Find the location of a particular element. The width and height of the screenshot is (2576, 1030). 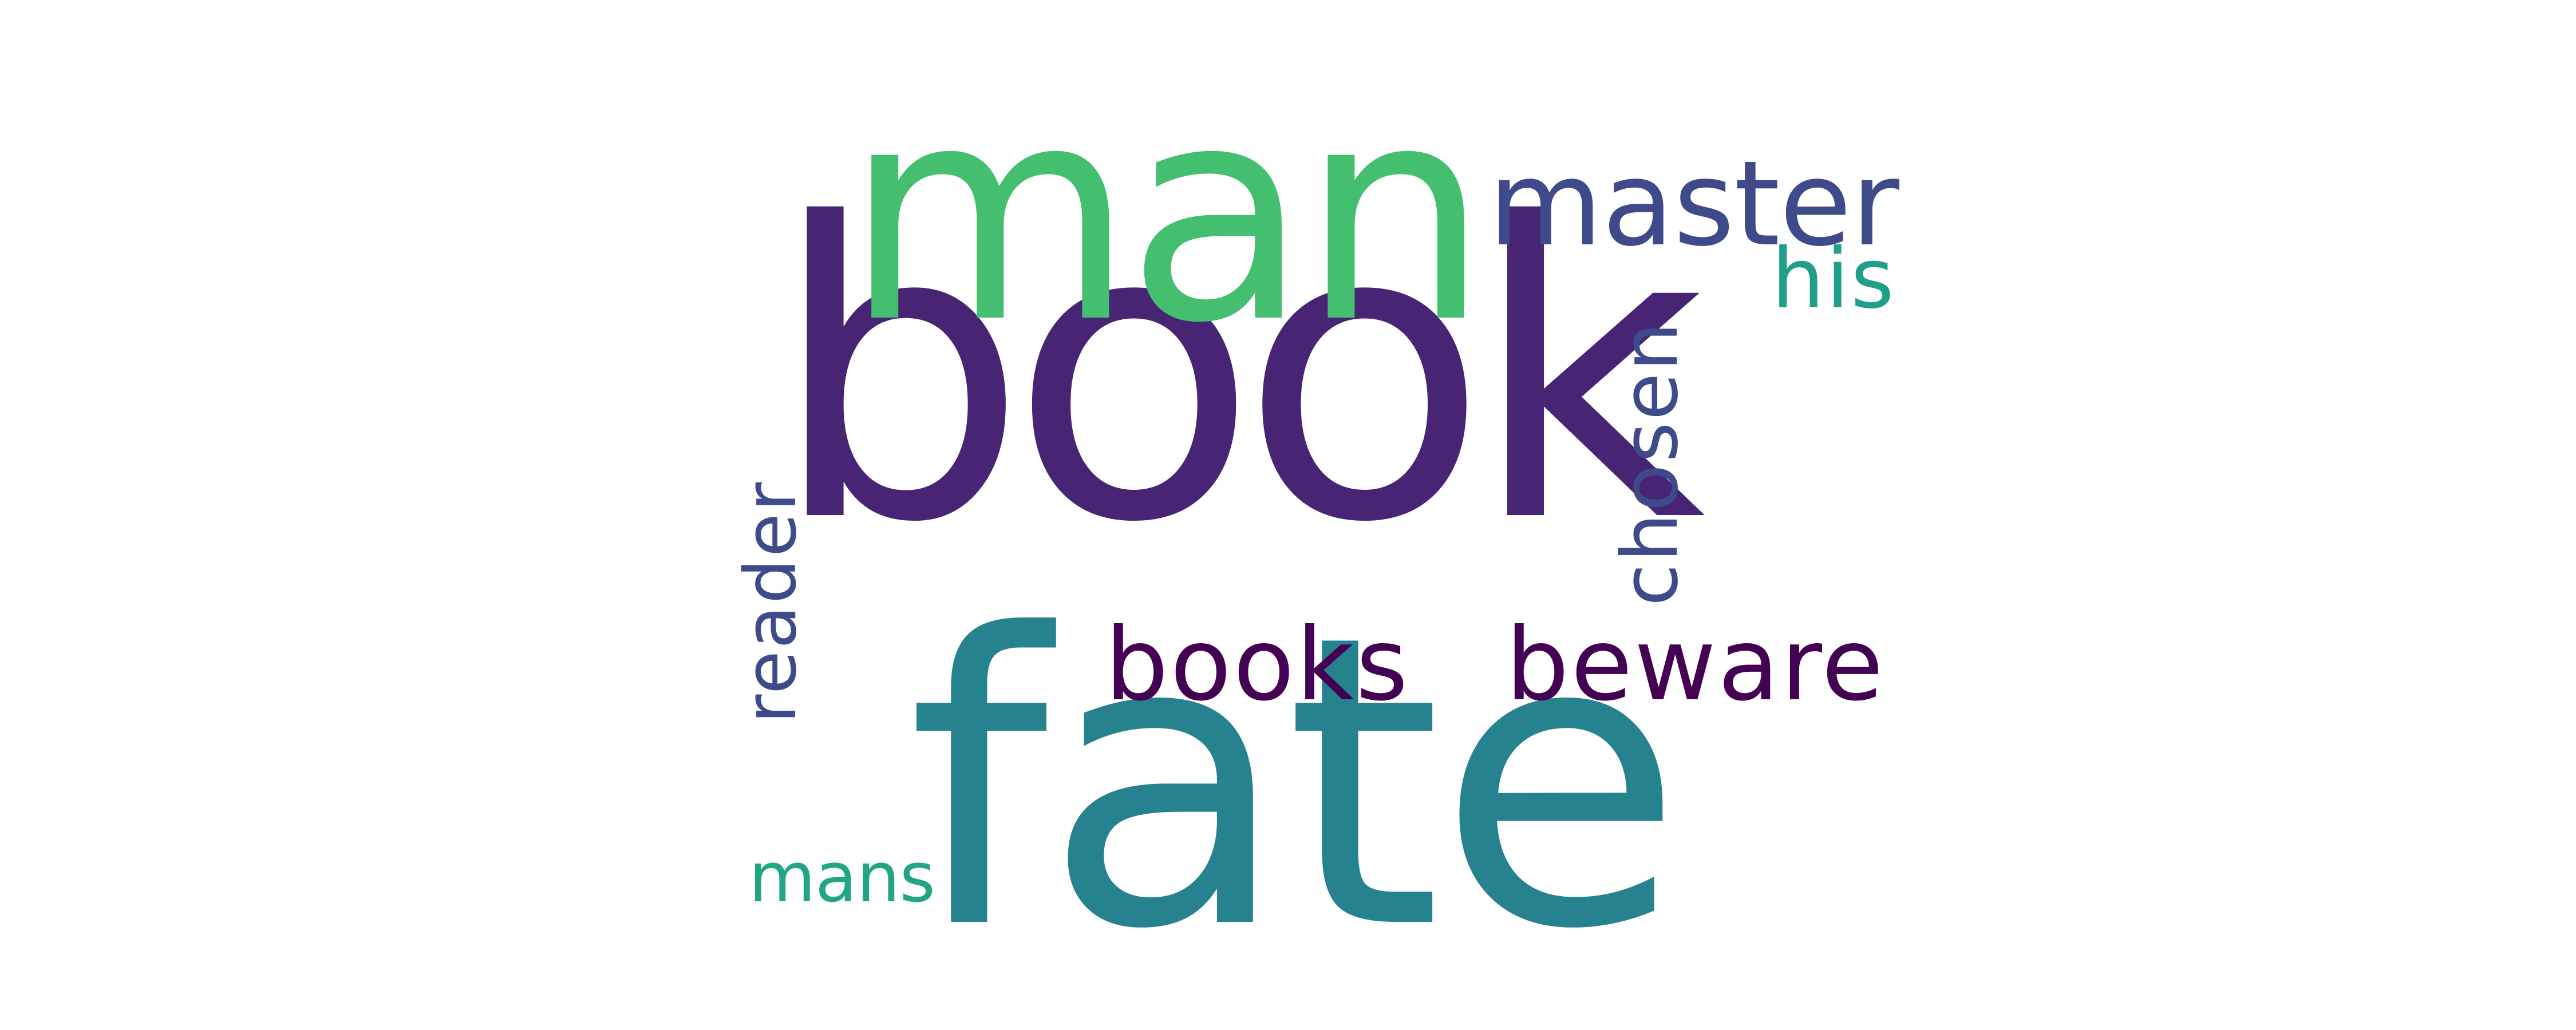

word-his: his is located at coordinates (1834, 279).